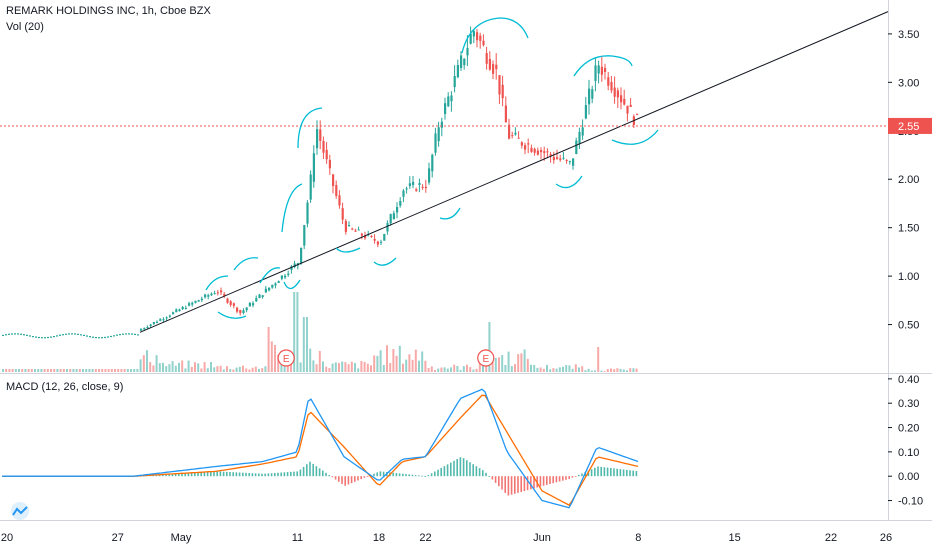 Image resolution: width=932 pixels, height=550 pixels. What do you see at coordinates (886, 538) in the screenshot?
I see `time-tick-label: 26` at bounding box center [886, 538].